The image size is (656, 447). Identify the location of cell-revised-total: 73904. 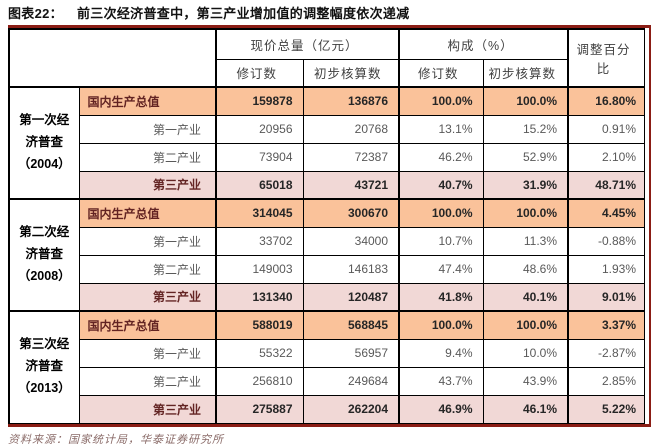
(259, 157).